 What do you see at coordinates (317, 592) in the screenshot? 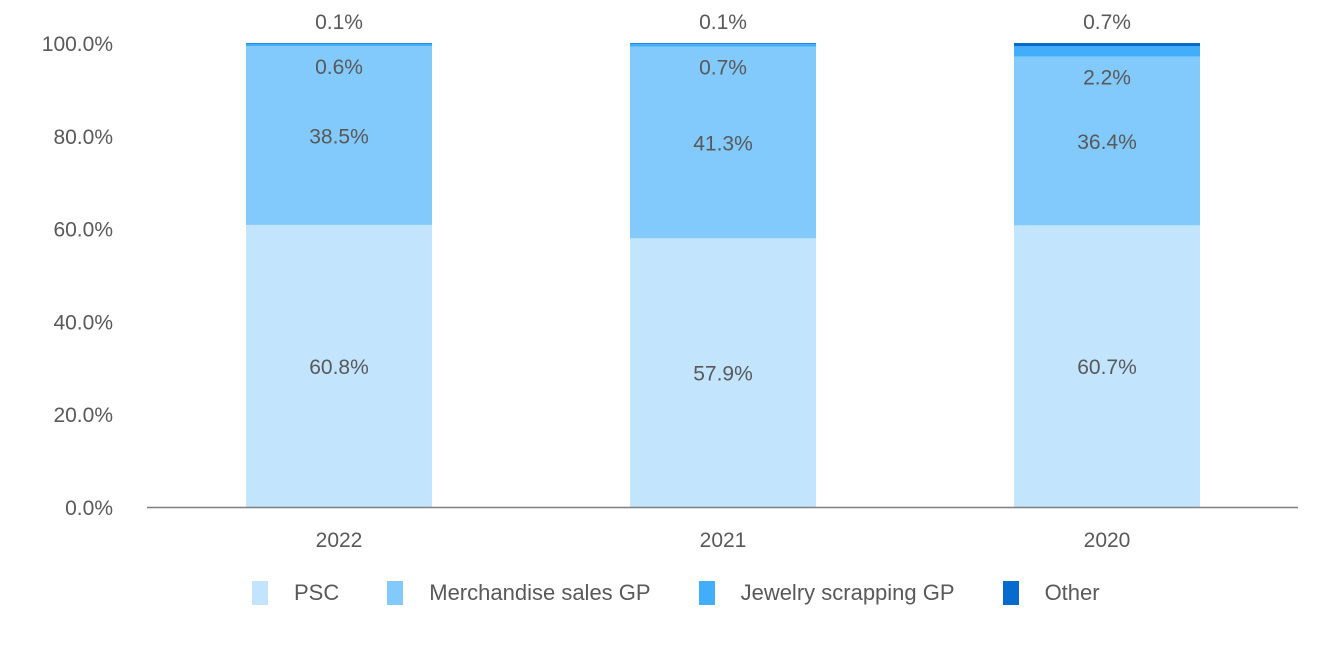
I see `legend-label: PSC` at bounding box center [317, 592].